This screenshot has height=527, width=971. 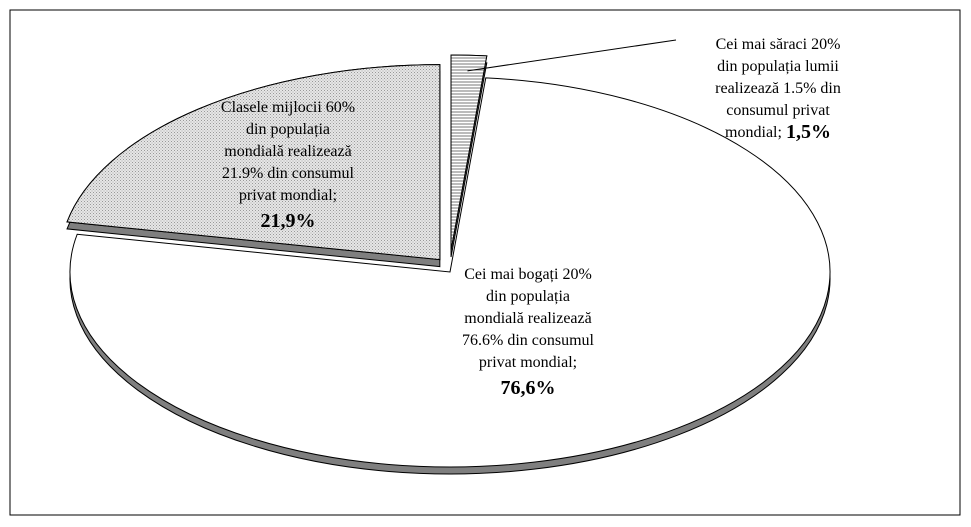 What do you see at coordinates (778, 110) in the screenshot?
I see `label-line: consumul privat` at bounding box center [778, 110].